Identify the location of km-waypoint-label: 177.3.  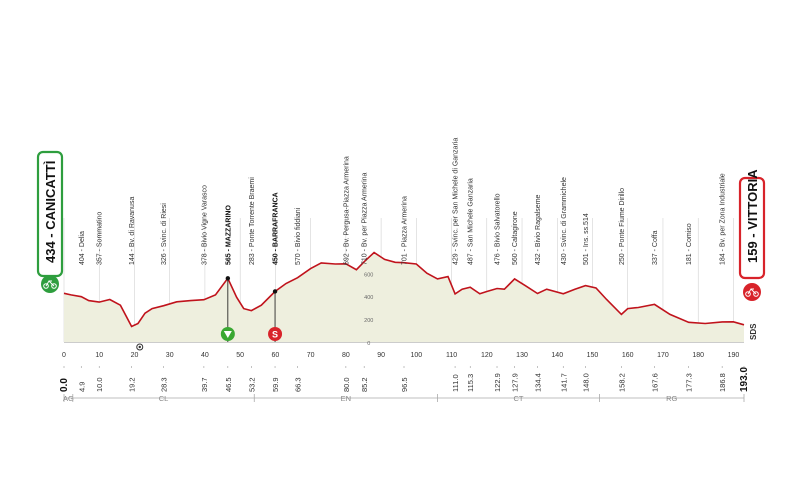
(689, 382).